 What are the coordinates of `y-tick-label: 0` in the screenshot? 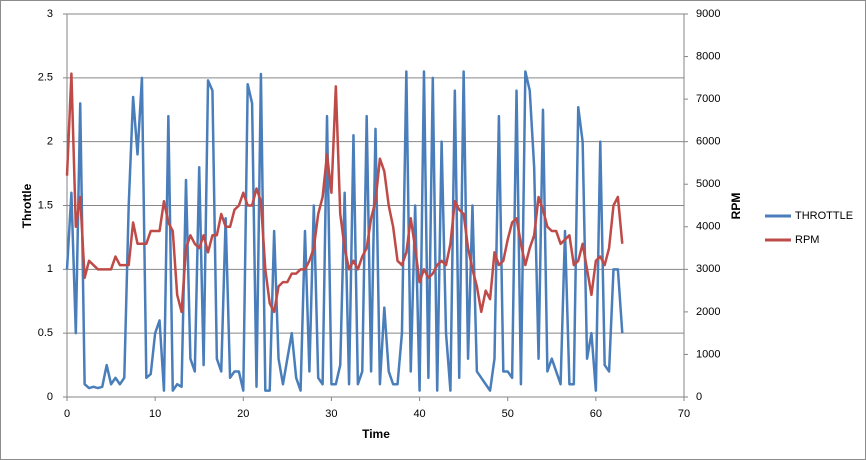 It's located at (50, 397).